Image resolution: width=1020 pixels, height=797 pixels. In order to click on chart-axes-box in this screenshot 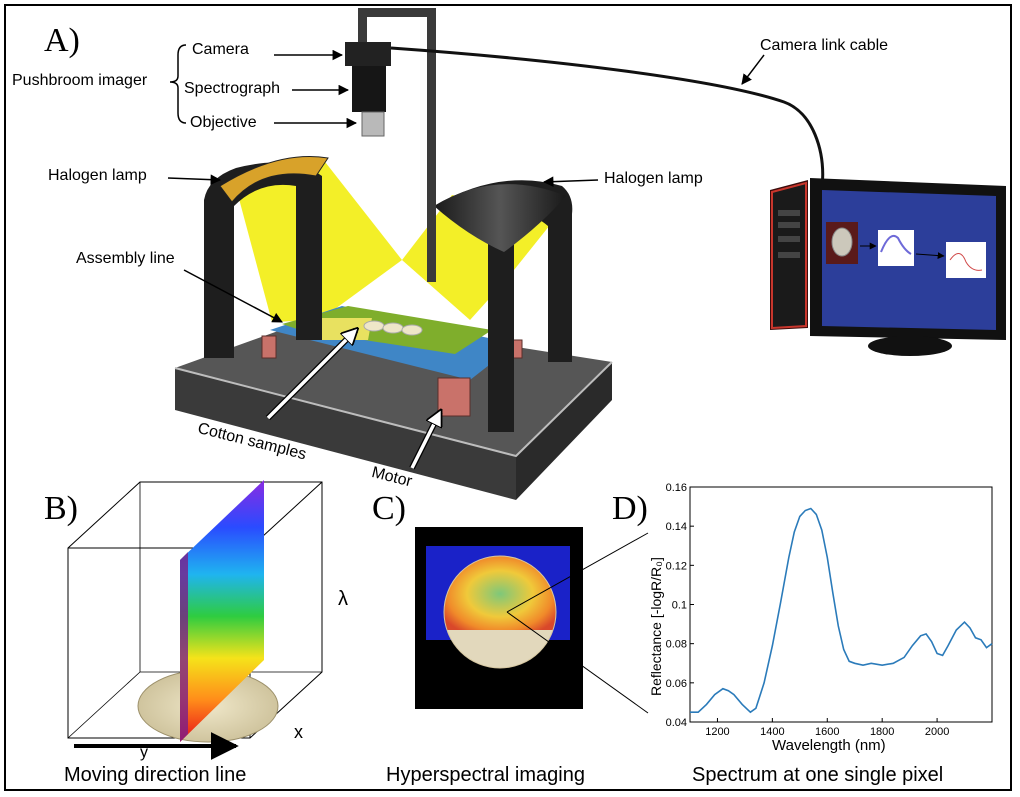, I will do `click(841, 604)`.